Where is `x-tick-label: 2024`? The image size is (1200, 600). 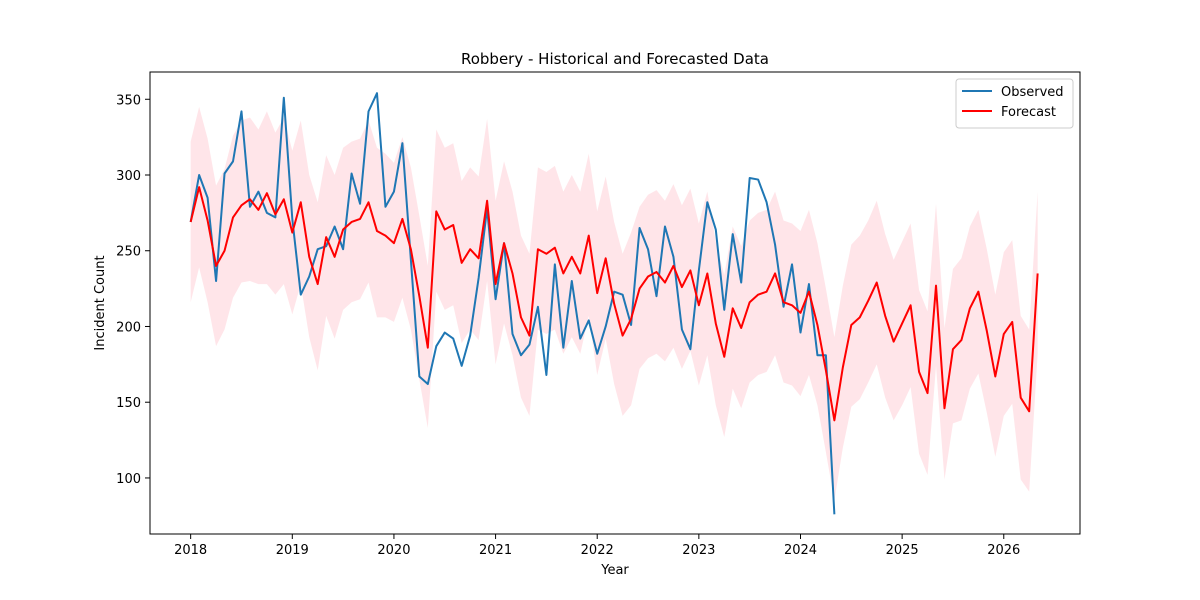
x-tick-label: 2024 is located at coordinates (800, 550).